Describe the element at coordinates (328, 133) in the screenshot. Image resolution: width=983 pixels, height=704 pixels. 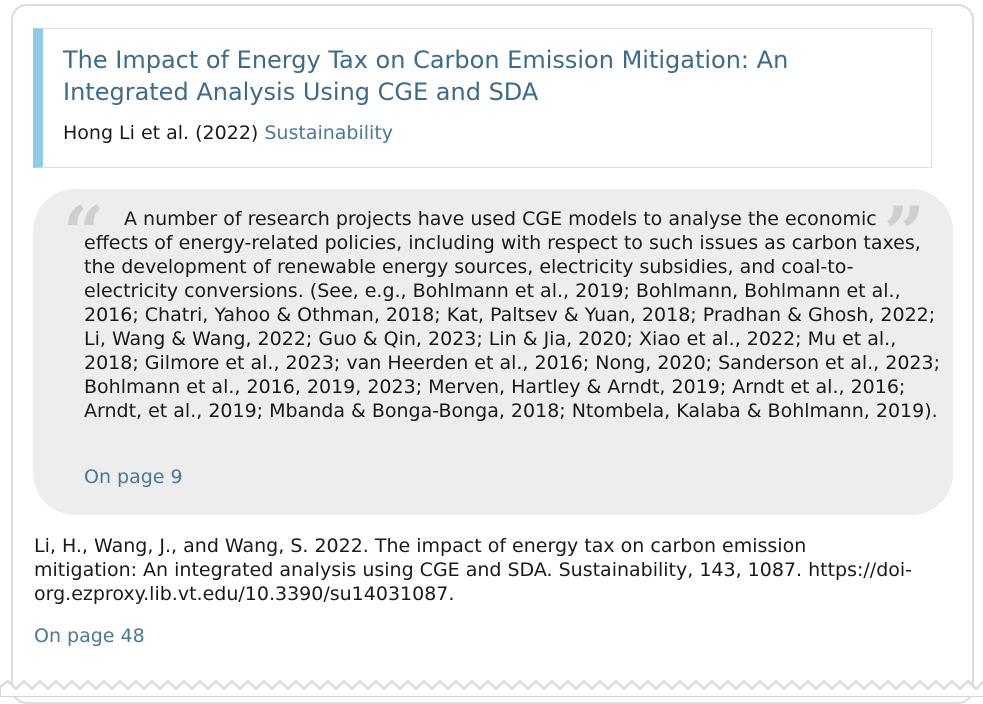
I see `paper-journal-link: Sustainability` at that location.